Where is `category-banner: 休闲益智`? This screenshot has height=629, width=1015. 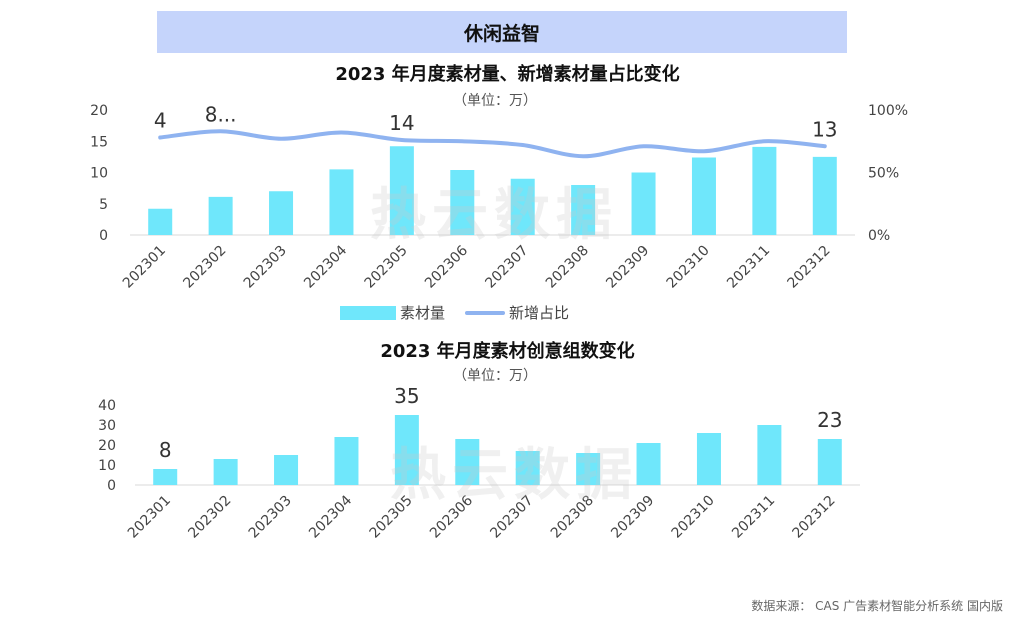
category-banner: 休闲益智 is located at coordinates (502, 32).